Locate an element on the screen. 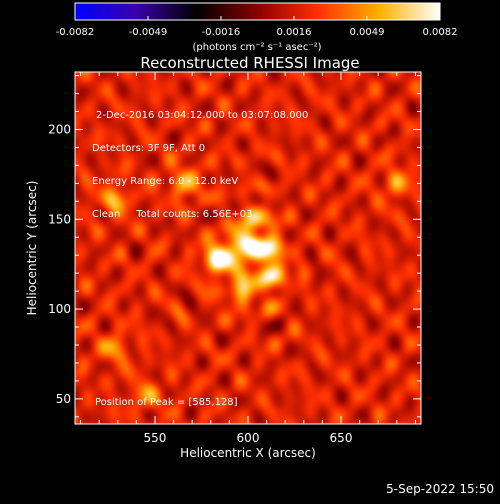 Image resolution: width=500 pixels, height=504 pixels. x-axis-label: Heliocentric X (arcsec) is located at coordinates (248, 453).